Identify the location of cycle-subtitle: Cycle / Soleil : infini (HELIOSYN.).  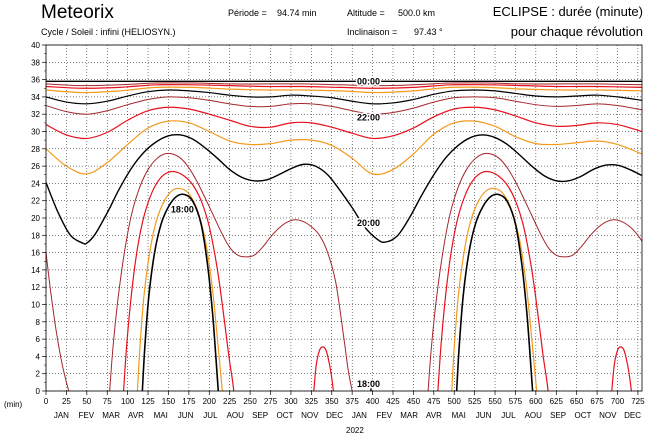
(108, 32).